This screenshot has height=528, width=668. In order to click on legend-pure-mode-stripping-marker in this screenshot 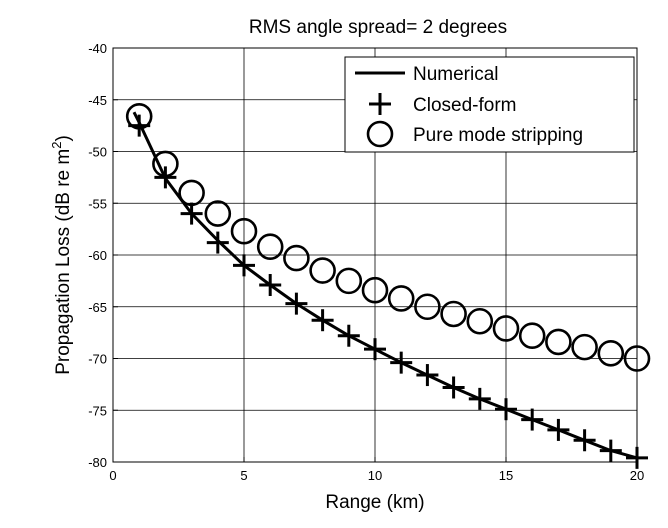, I will do `click(380, 134)`.